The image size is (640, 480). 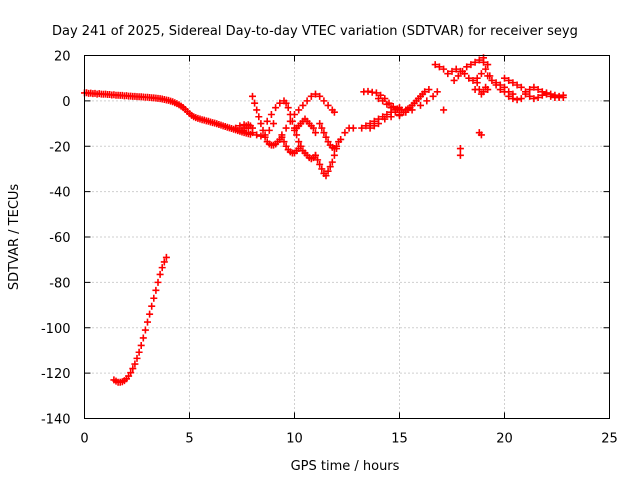 What do you see at coordinates (334, 150) in the screenshot?
I see `sdtvar-drop-11h-series` at bounding box center [334, 150].